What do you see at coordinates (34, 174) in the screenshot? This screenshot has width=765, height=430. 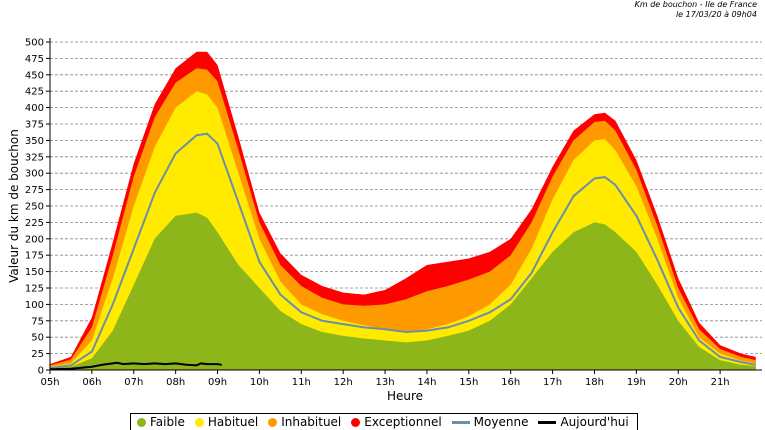 I see `y-tick-label: 300` at bounding box center [34, 174].